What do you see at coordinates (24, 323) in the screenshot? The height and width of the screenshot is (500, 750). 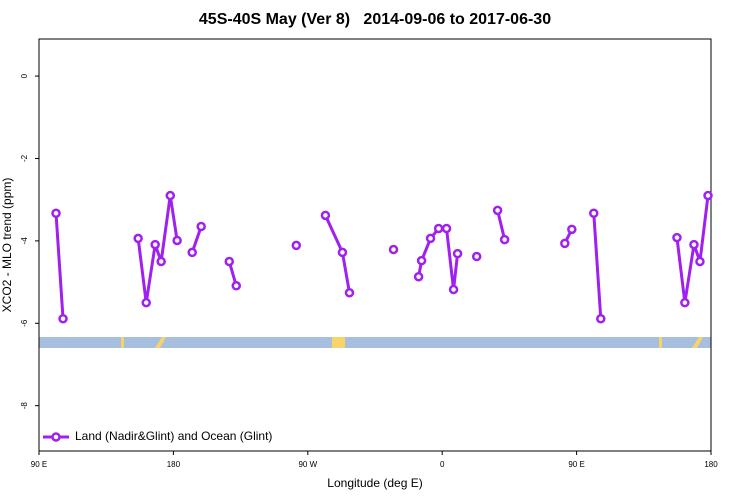 I see `y-tick-label: -6` at bounding box center [24, 323].